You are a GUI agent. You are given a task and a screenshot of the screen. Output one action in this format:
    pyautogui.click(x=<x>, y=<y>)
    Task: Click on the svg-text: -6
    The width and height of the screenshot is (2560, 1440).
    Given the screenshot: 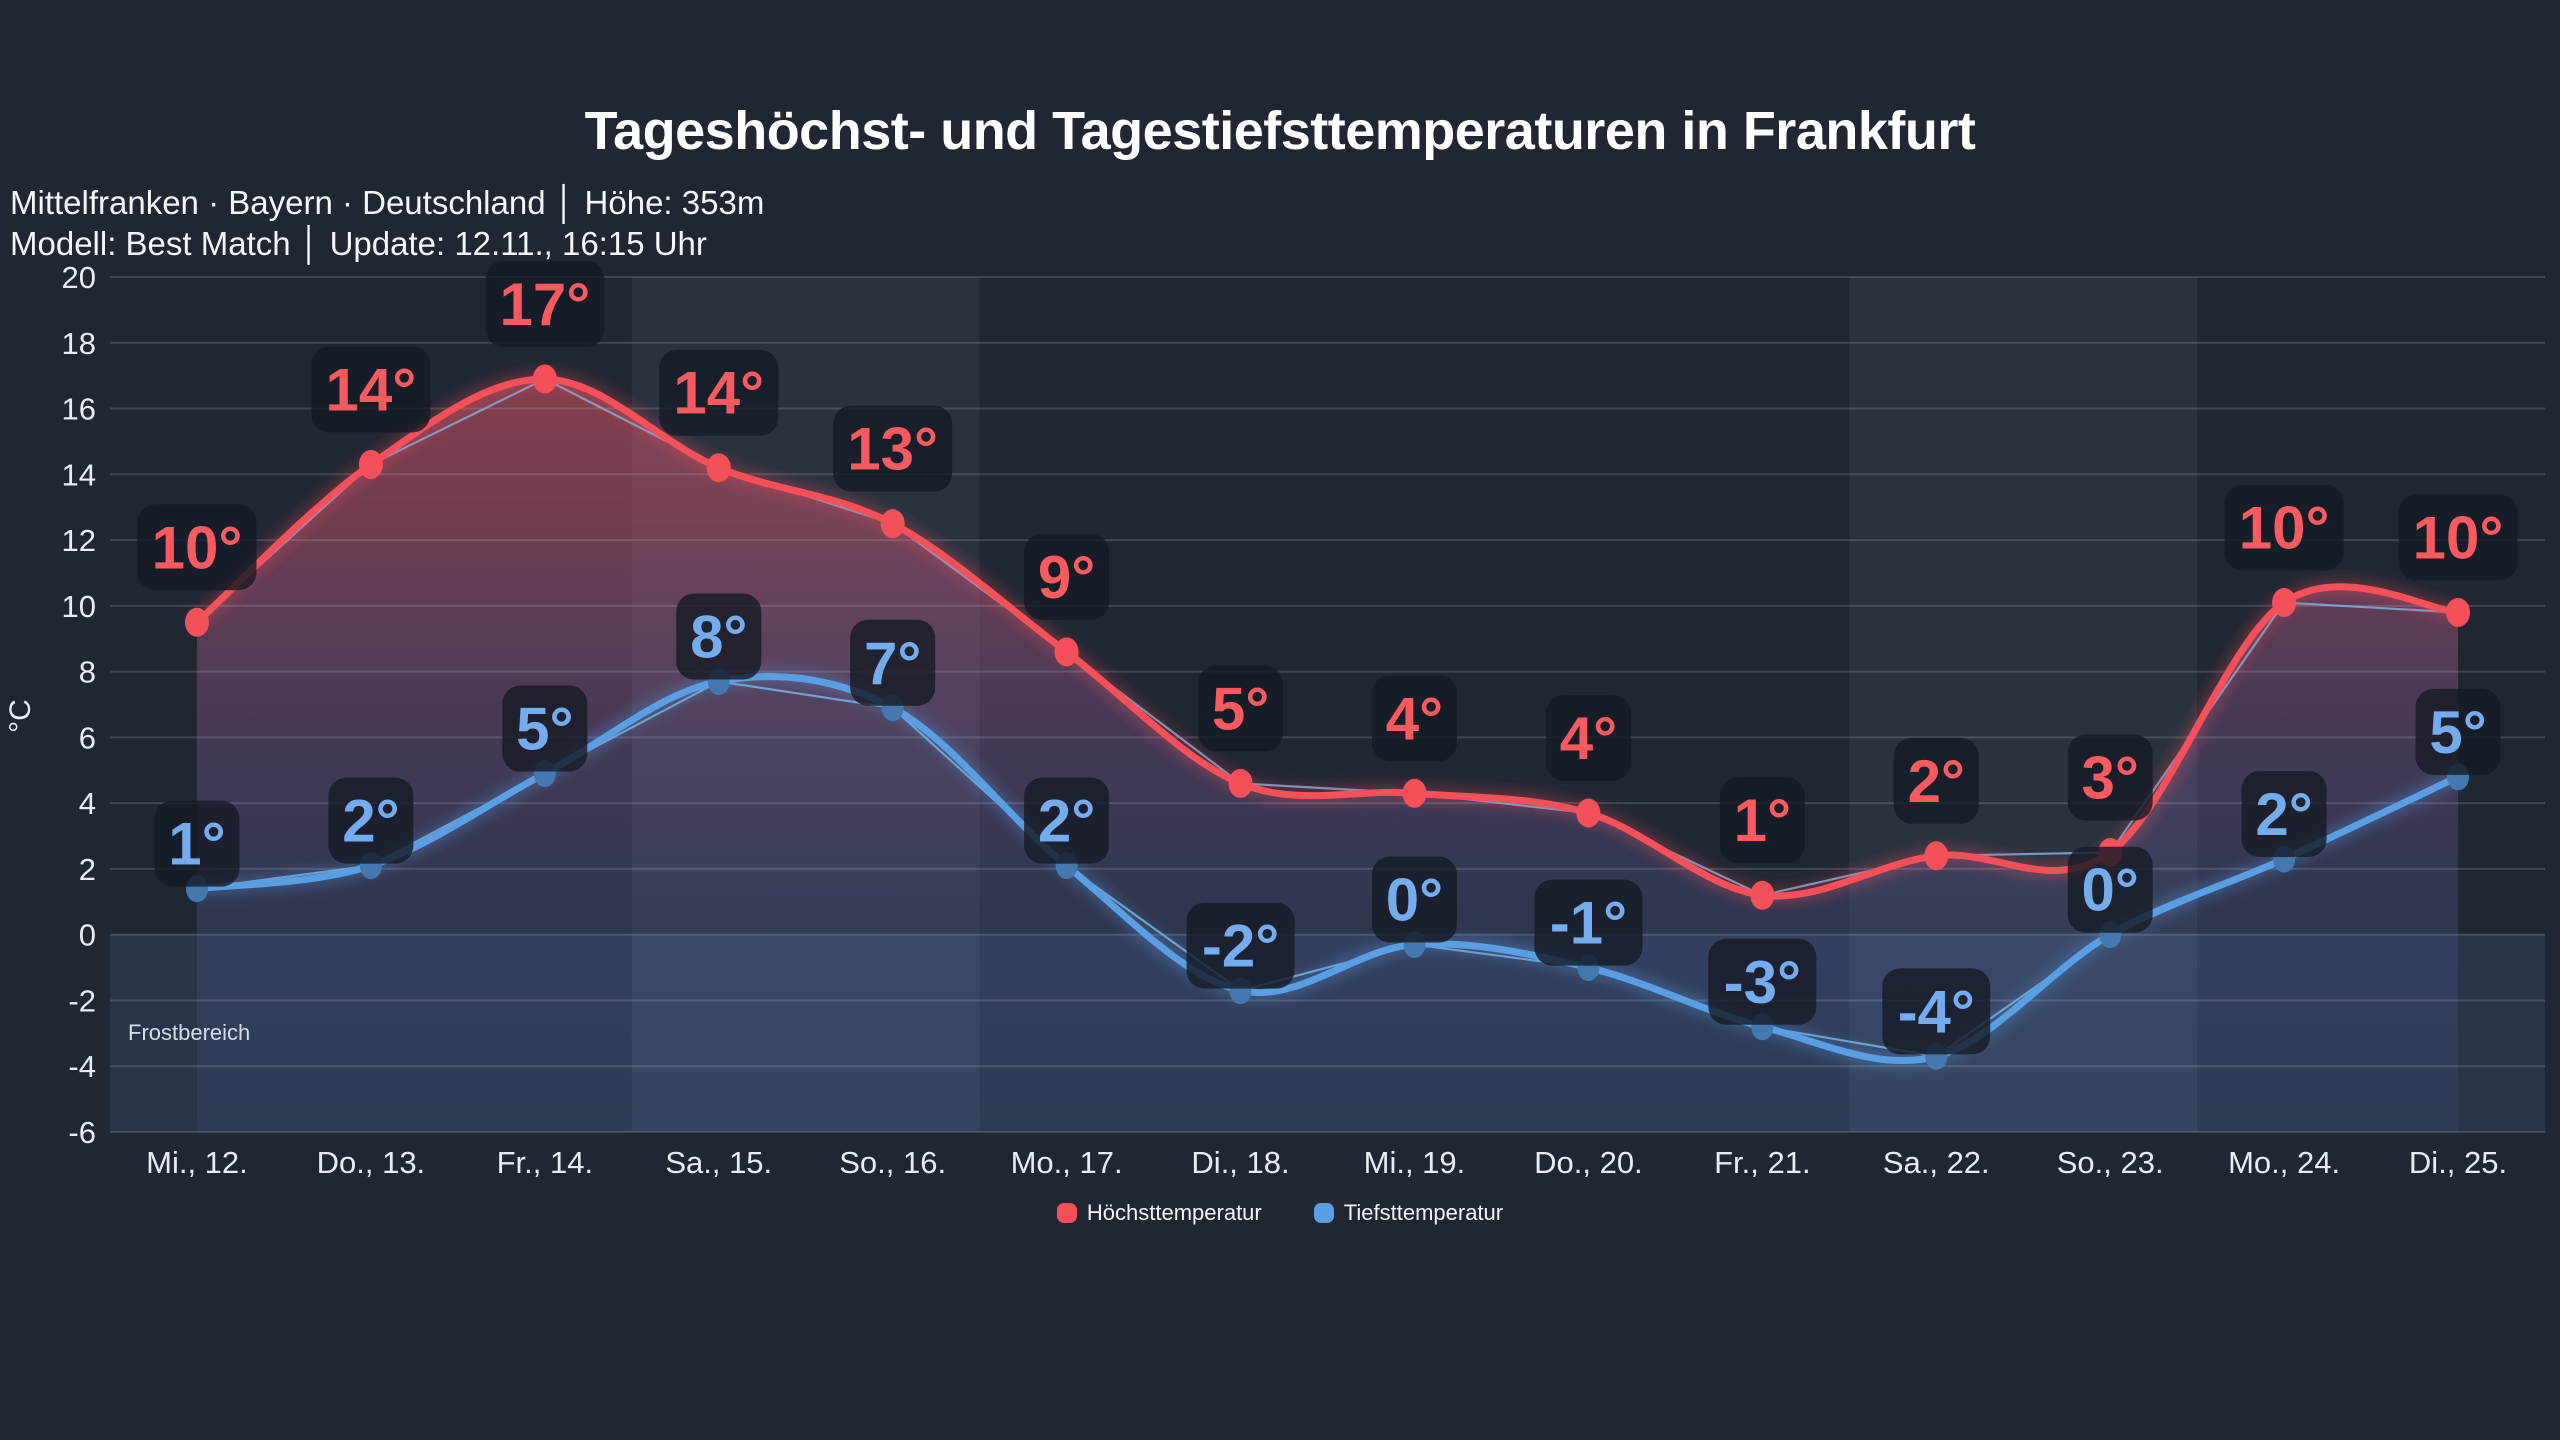 What is the action you would take?
    pyautogui.click(x=82, y=1132)
    